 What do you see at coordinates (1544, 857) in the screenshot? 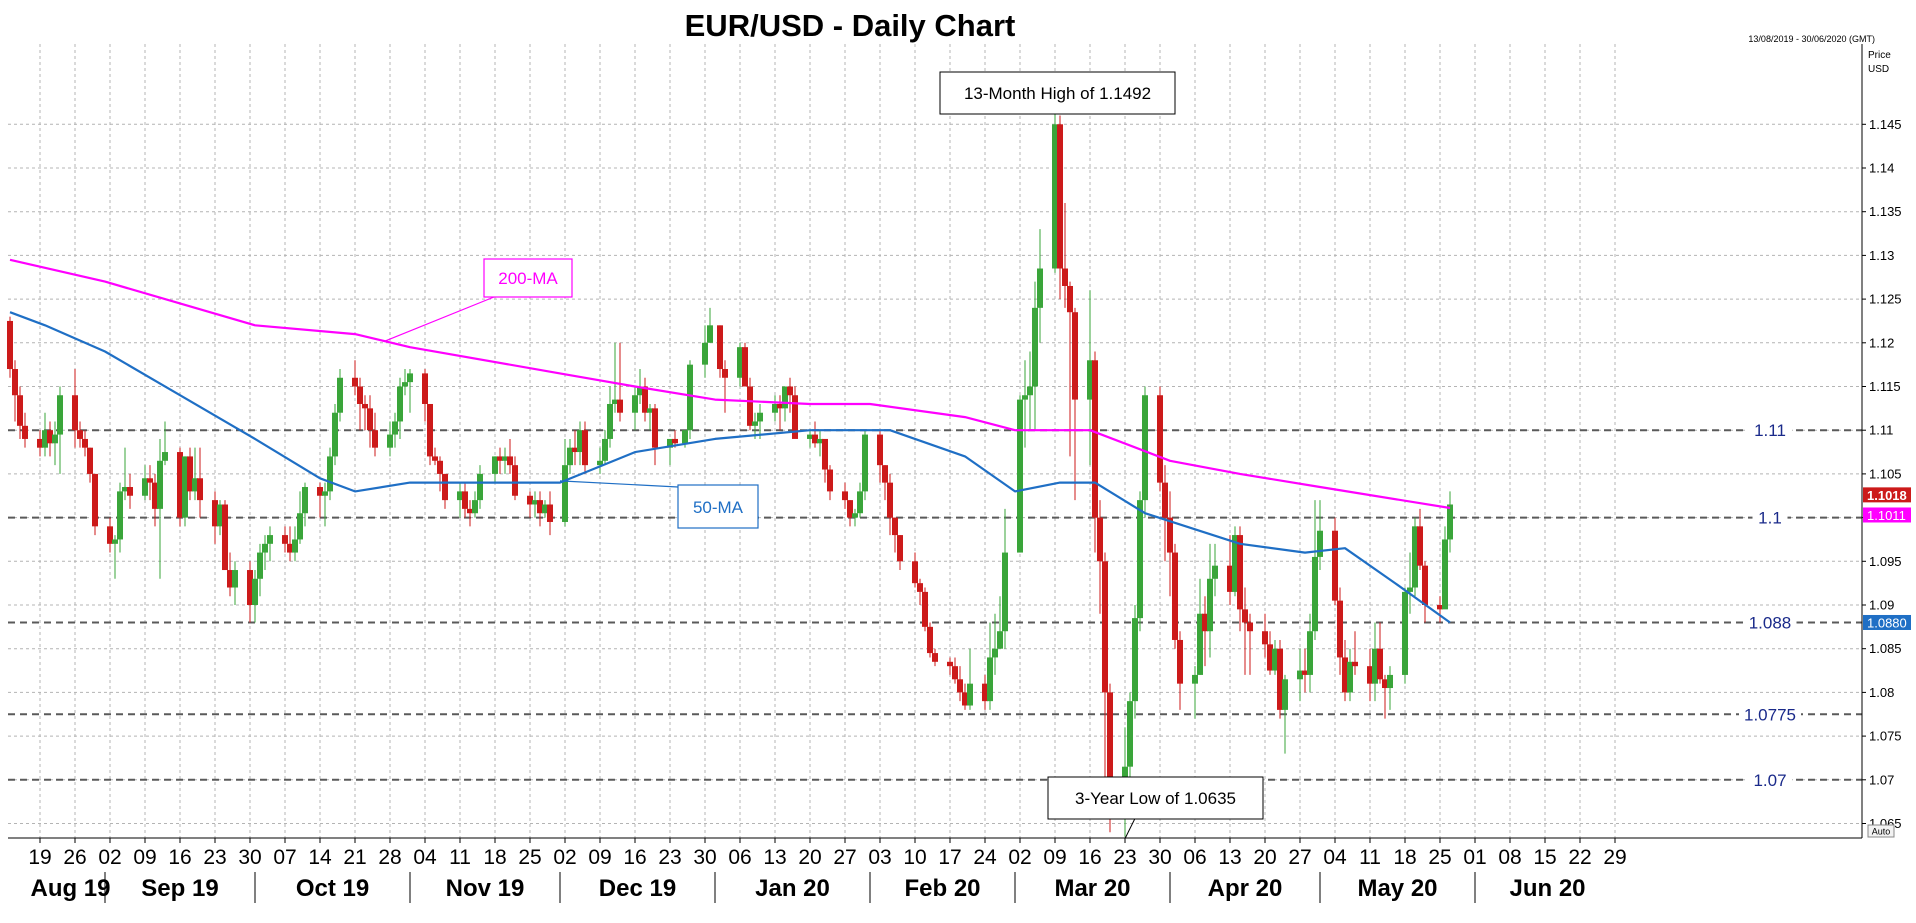
I see `x-axis-day-label: 15` at bounding box center [1544, 857].